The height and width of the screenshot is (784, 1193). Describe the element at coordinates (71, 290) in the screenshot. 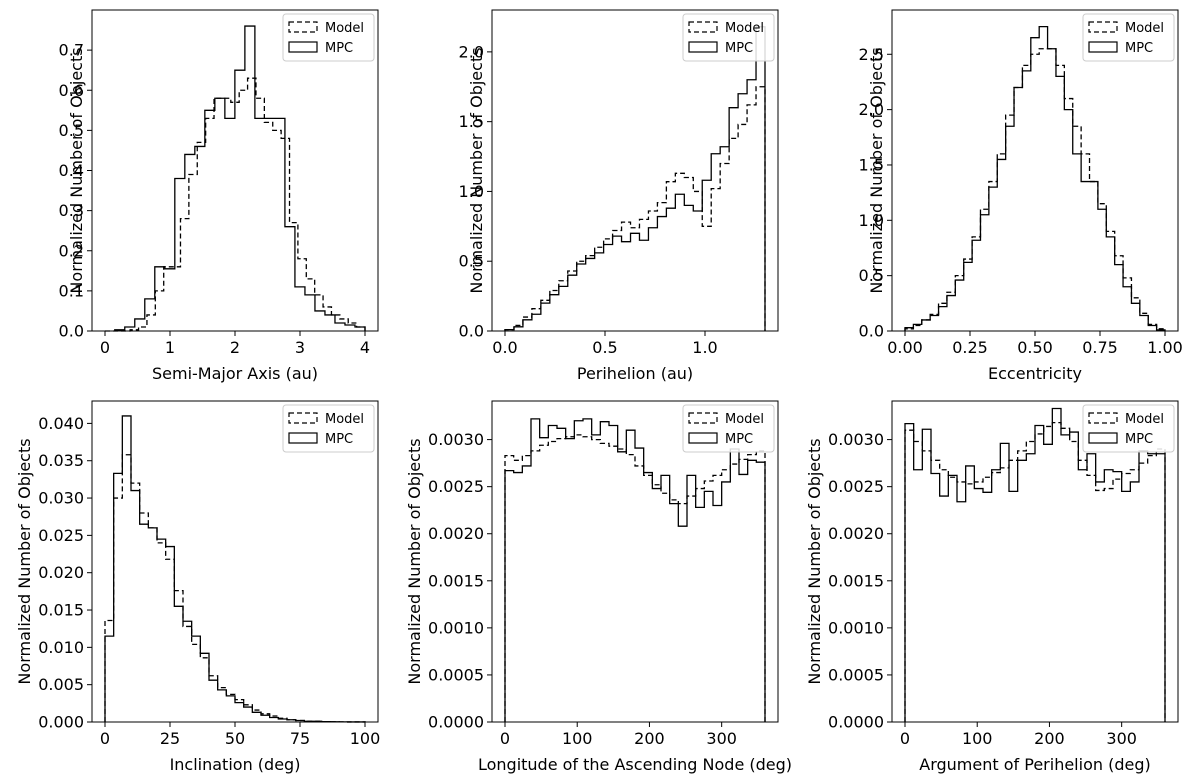

I see `y-tick-label: 0.1` at that location.